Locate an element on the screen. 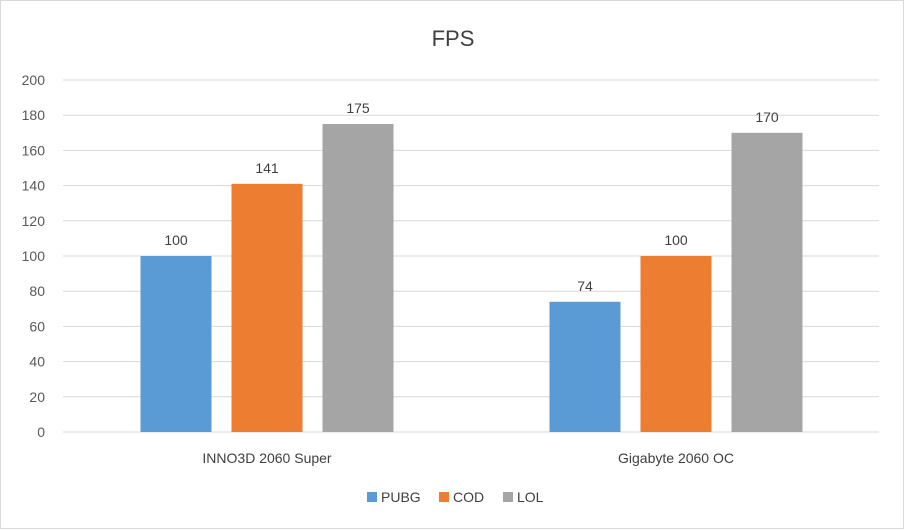  data-label: 170 is located at coordinates (767, 117).